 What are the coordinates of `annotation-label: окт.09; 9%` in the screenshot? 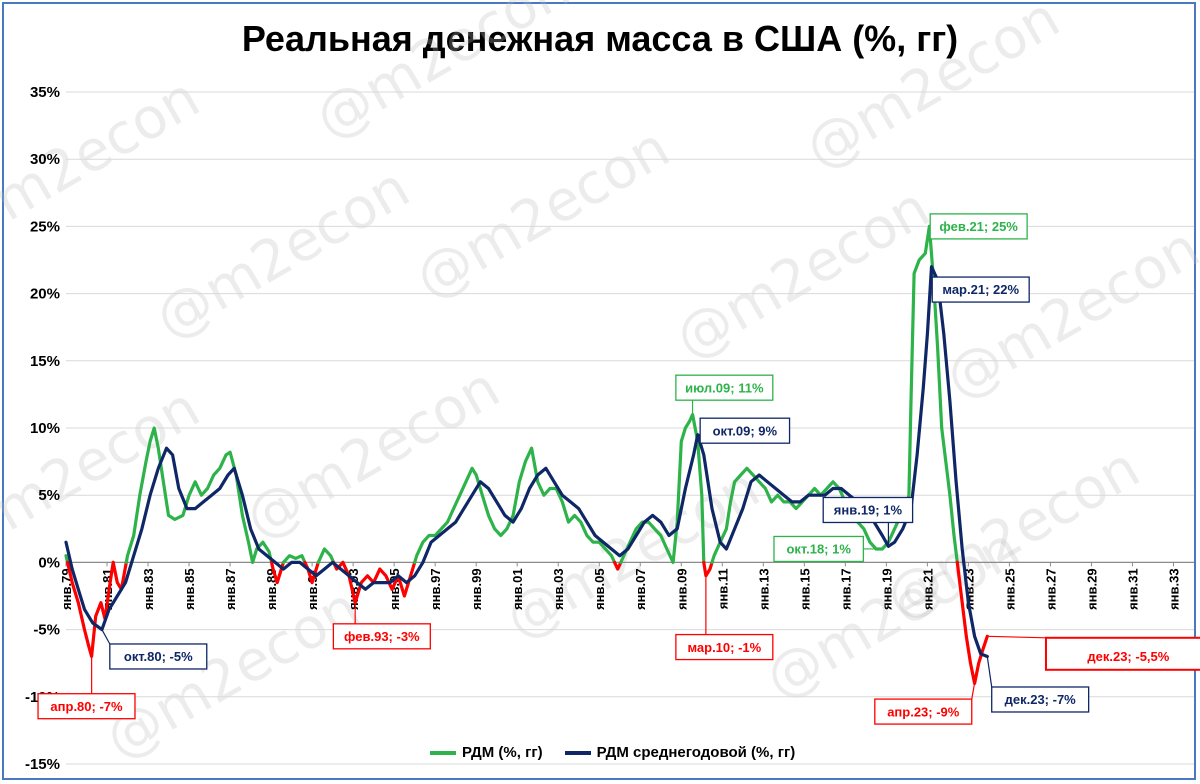 It's located at (745, 430).